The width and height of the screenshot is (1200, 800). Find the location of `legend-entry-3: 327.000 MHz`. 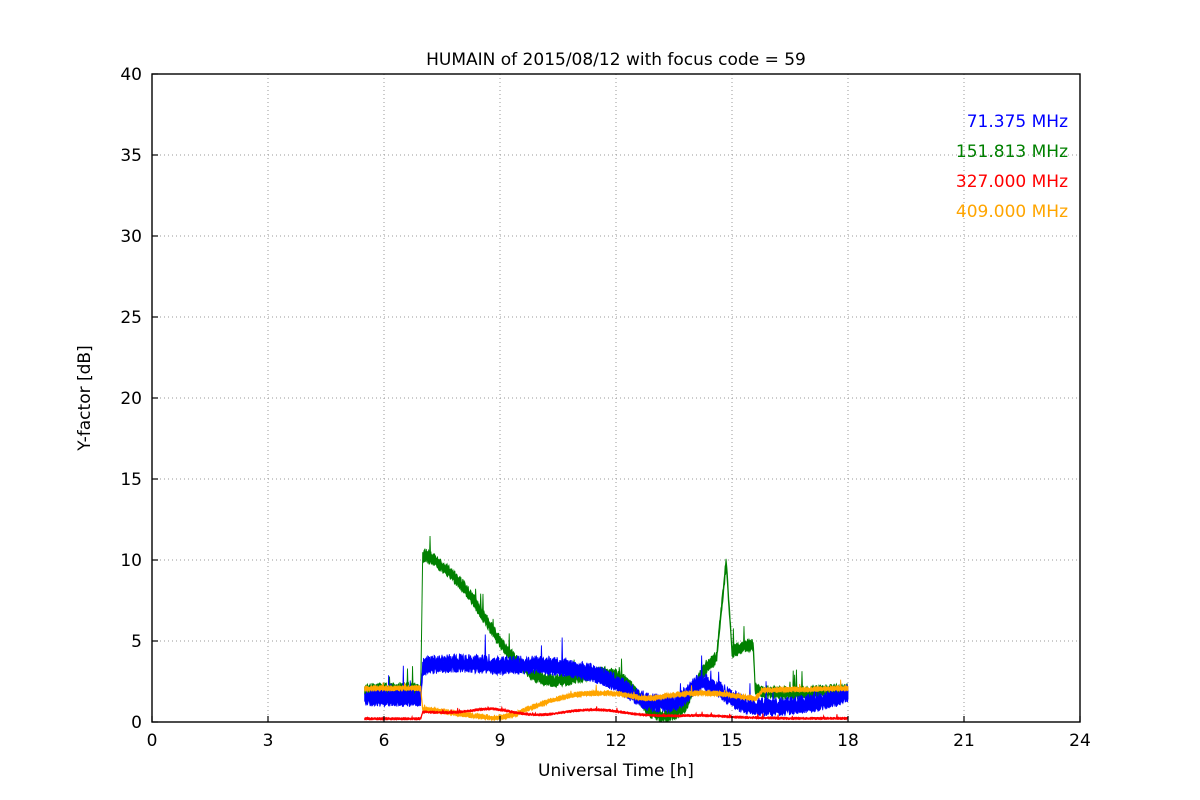

legend-entry-3: 327.000 MHz is located at coordinates (1012, 182).